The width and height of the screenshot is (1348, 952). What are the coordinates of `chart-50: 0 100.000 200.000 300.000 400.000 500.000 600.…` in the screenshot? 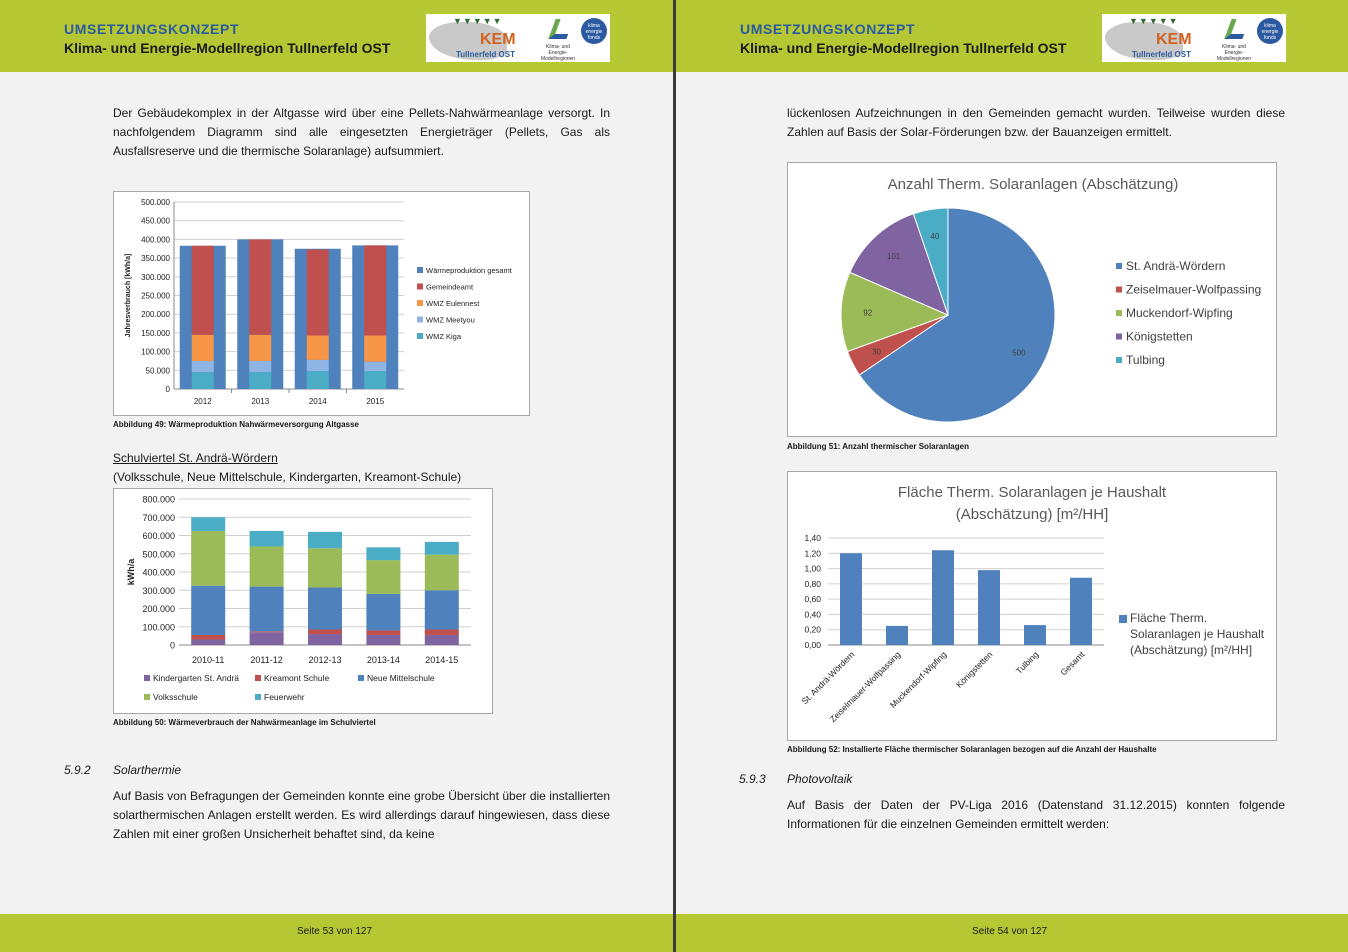 It's located at (298, 598).